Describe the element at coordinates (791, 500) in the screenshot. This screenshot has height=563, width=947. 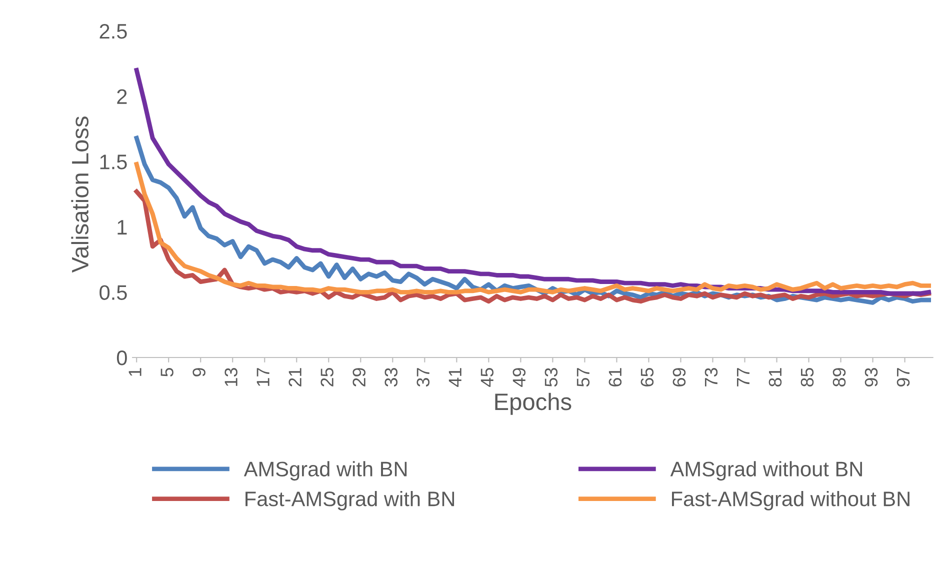
I see `legend-label: Fast-AMSgrad without BN` at that location.